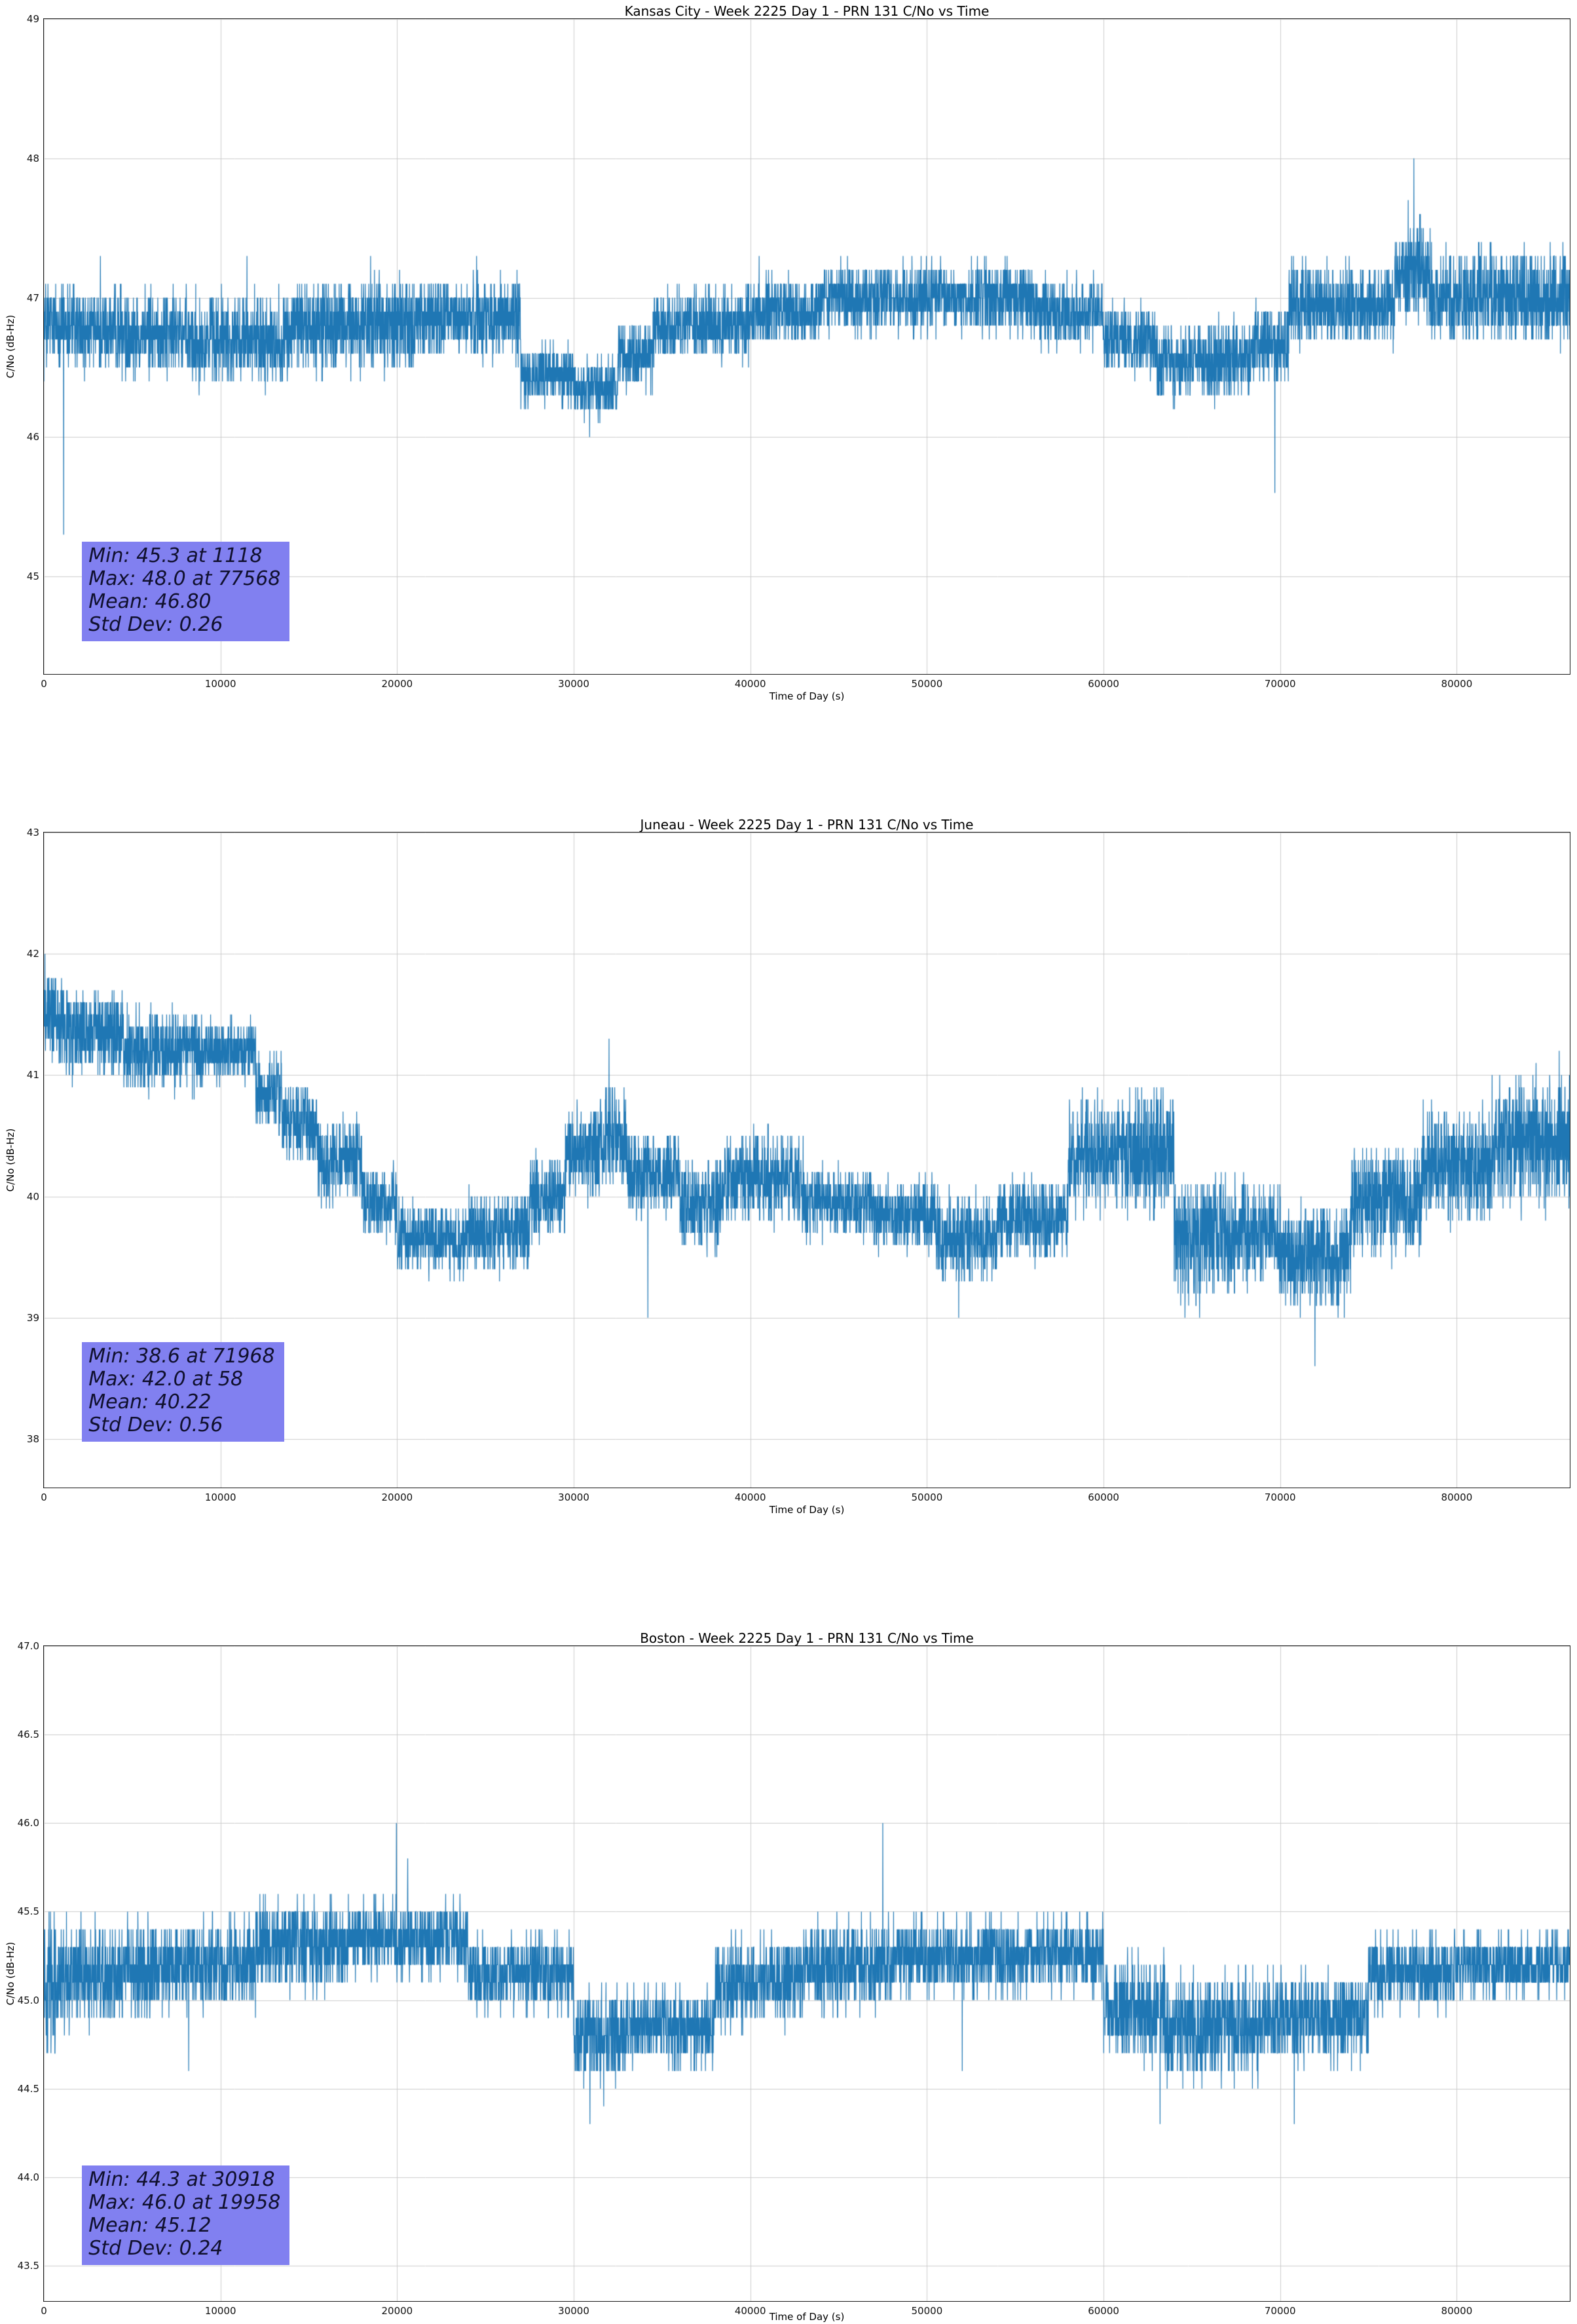 This screenshot has width=1577, height=2324. What do you see at coordinates (32, 1196) in the screenshot?
I see `y-tick-label: 40` at bounding box center [32, 1196].